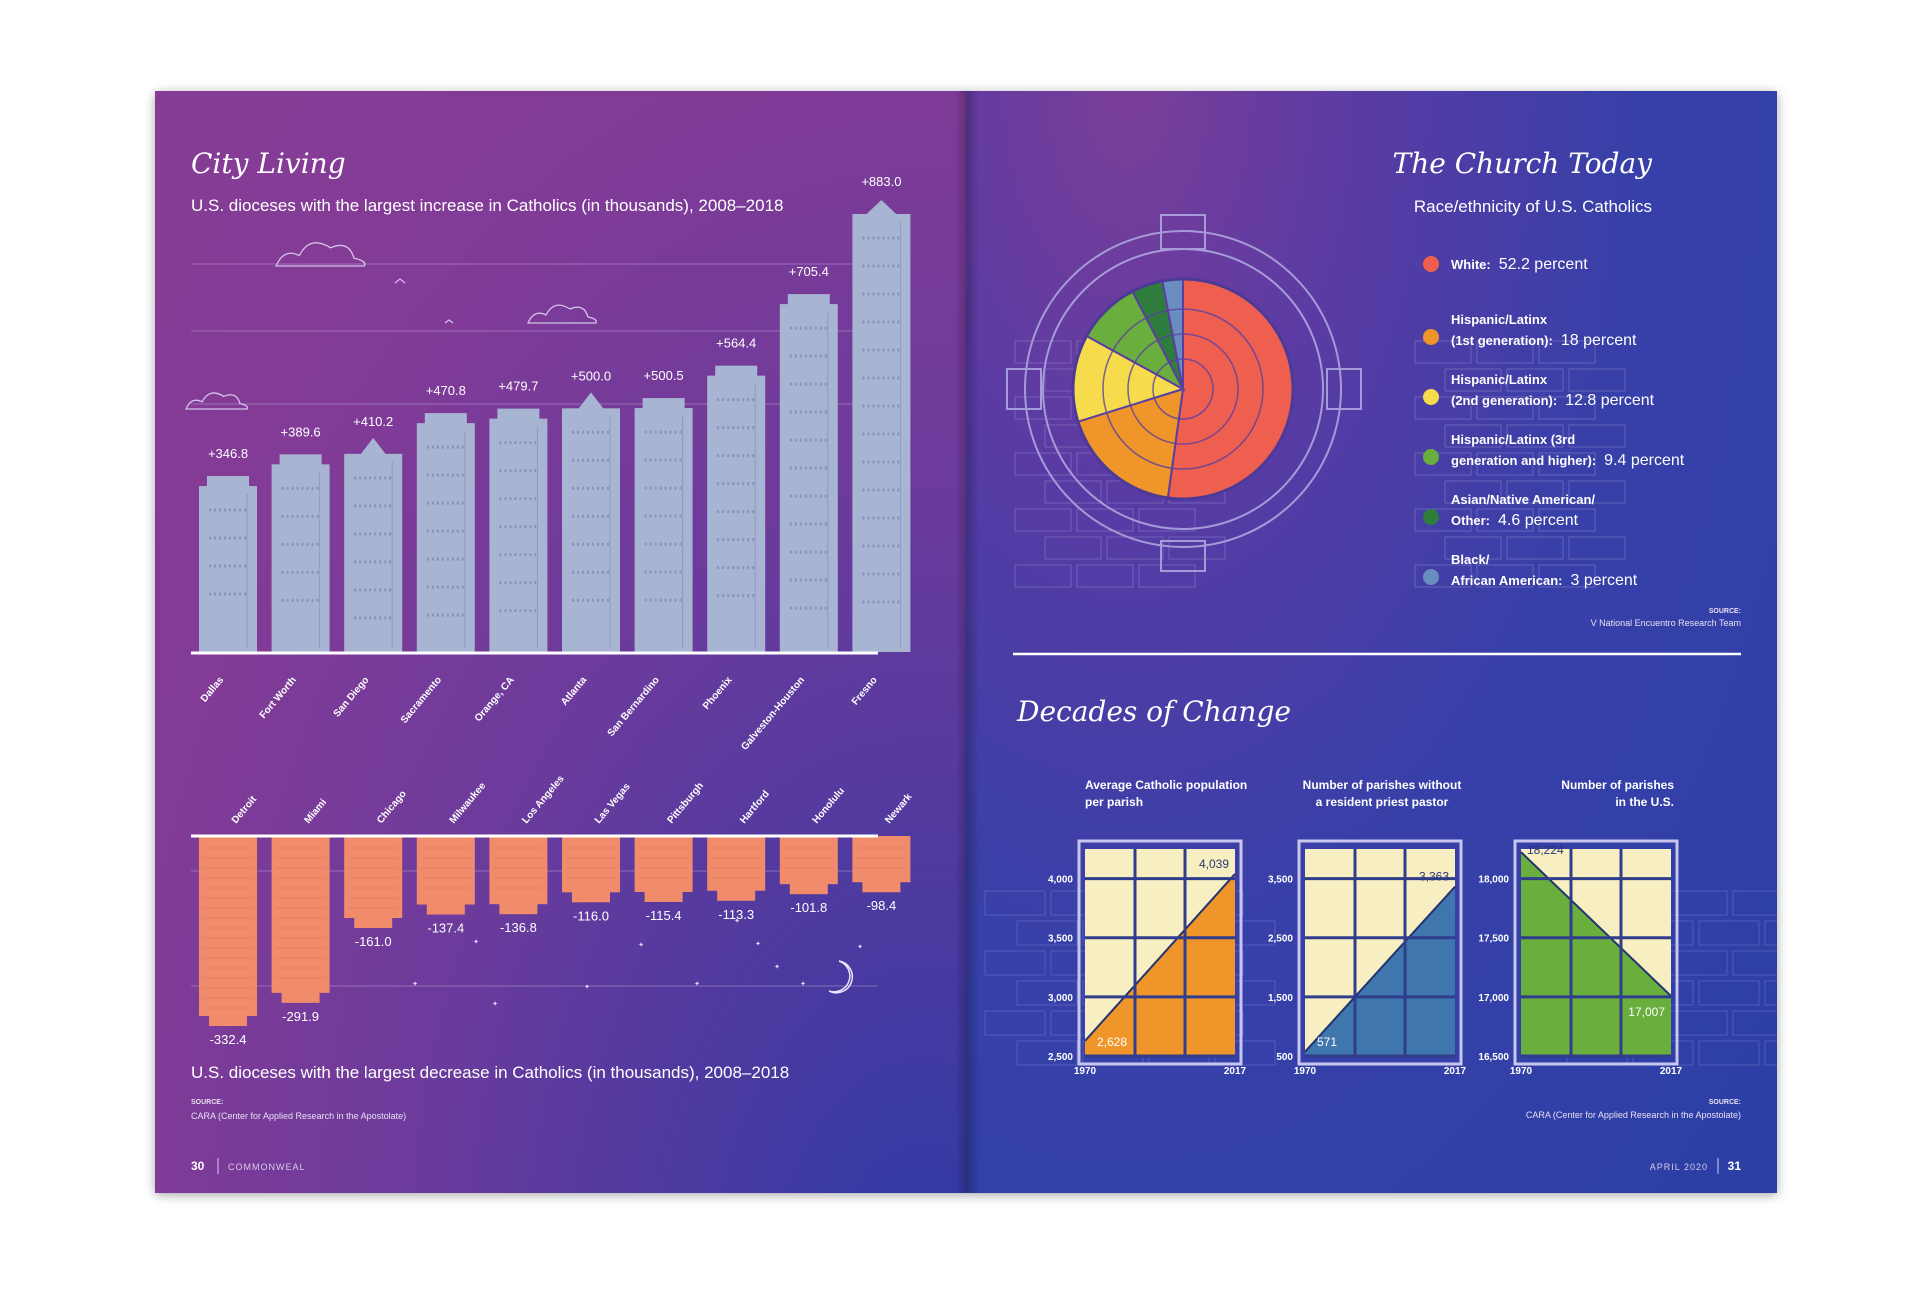  Describe the element at coordinates (841, 977) in the screenshot. I see `moon-icon` at that location.